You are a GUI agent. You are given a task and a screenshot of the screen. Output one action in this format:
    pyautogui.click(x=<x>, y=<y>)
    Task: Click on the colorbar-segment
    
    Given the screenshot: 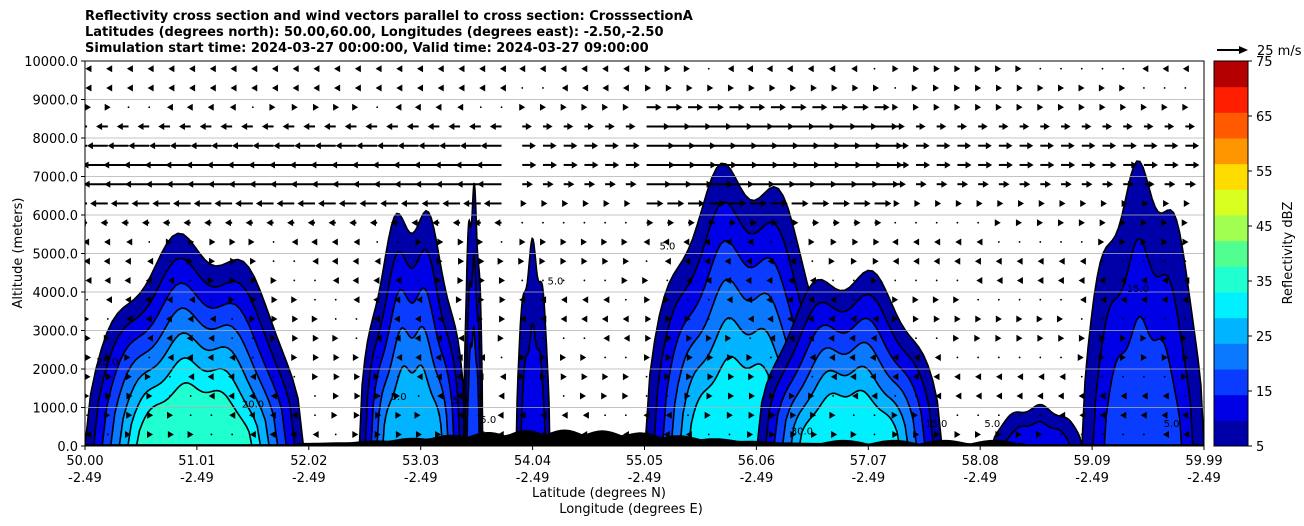 What is the action you would take?
    pyautogui.click(x=1231, y=407)
    